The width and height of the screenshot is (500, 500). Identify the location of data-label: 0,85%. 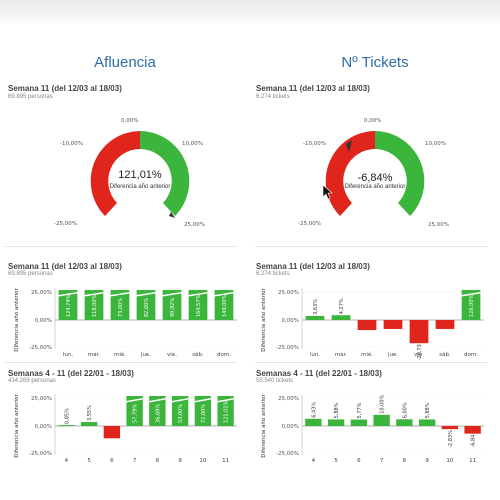
(67, 416).